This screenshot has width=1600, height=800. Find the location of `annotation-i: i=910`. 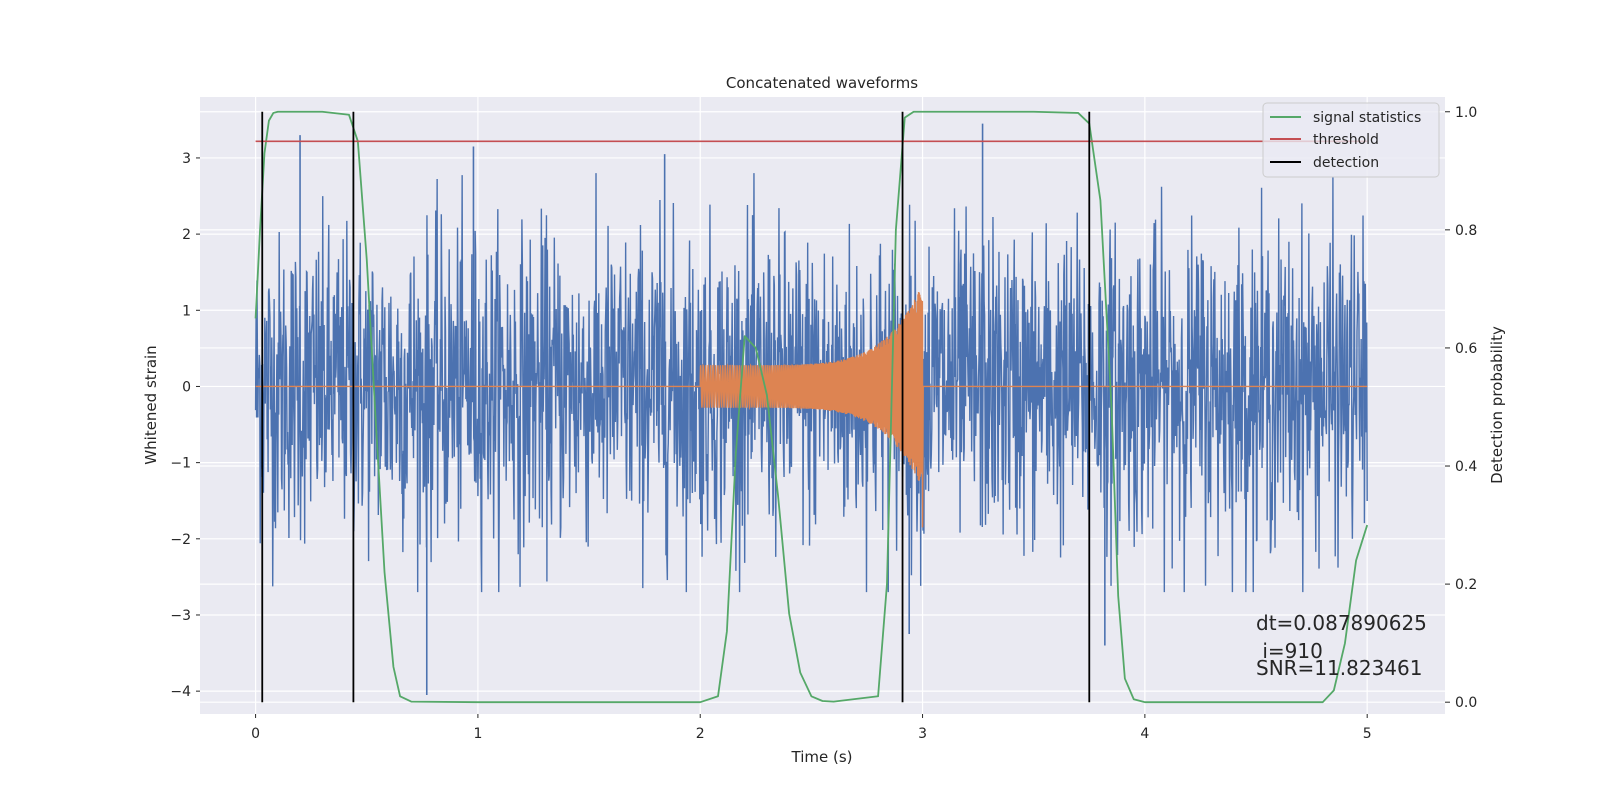

annotation-i: i=910 is located at coordinates (1289, 651).